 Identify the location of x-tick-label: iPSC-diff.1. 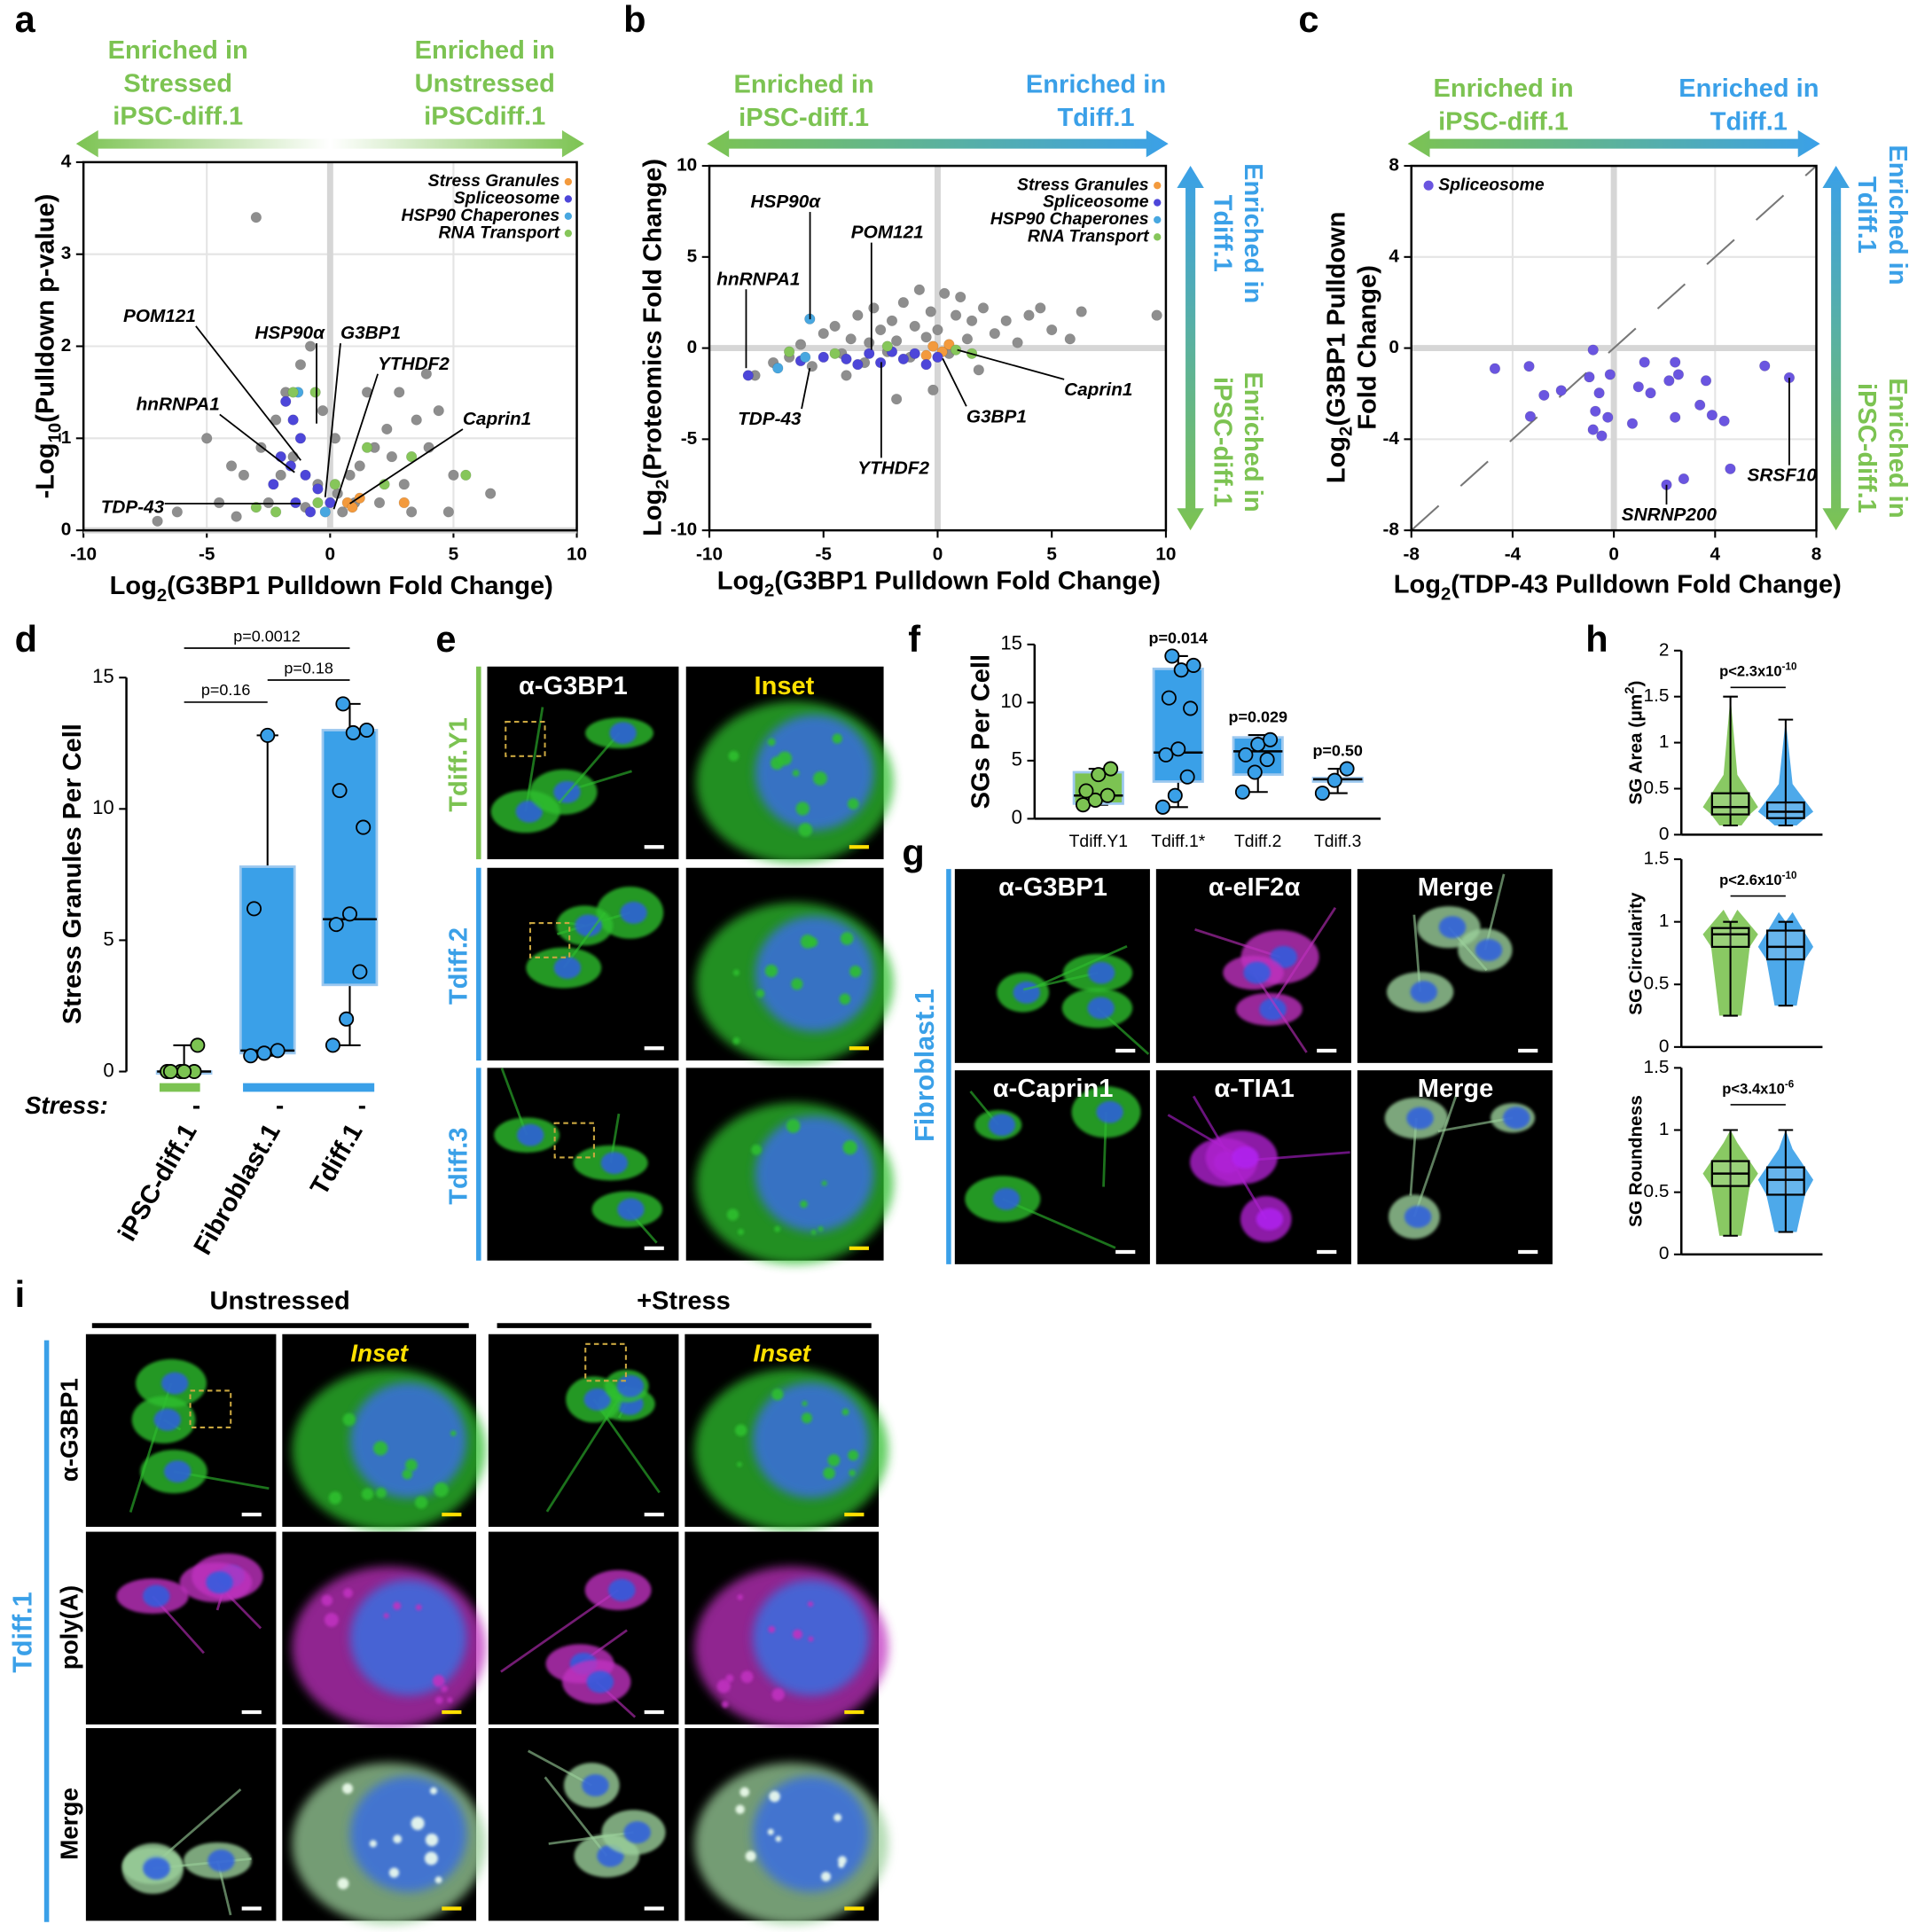
(157, 1182).